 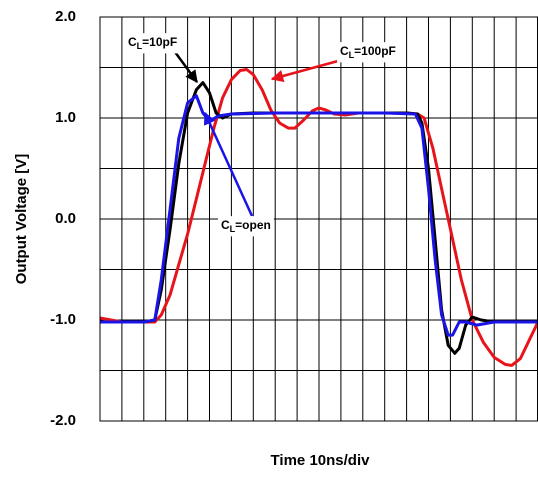 I want to click on annotation-text: =10pF, so click(x=159, y=42).